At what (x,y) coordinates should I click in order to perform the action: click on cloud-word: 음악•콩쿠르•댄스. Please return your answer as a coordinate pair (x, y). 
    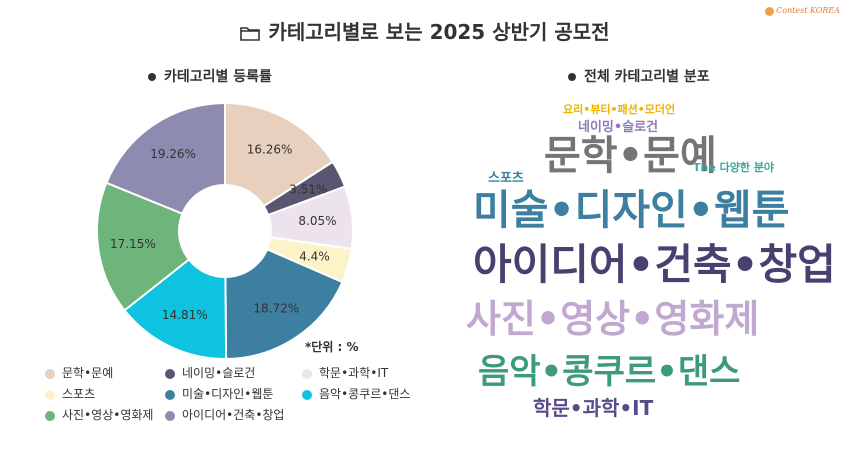
    Looking at the image, I should click on (609, 372).